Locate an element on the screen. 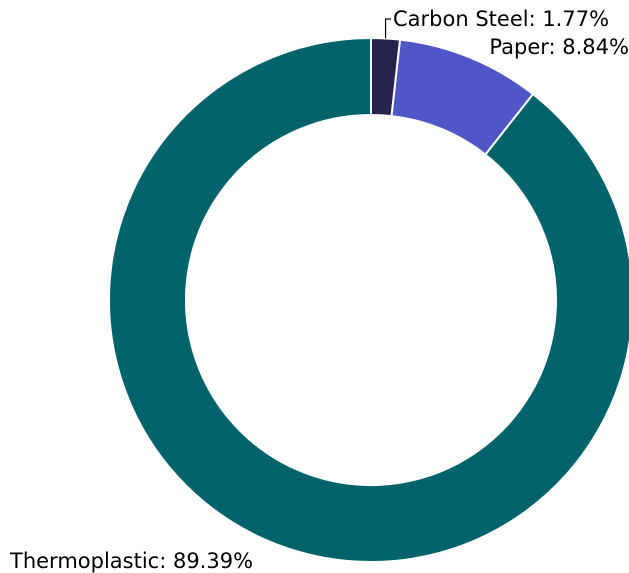 This screenshot has width=629, height=573. leader-line-carbon-steel is located at coordinates (387, 28).